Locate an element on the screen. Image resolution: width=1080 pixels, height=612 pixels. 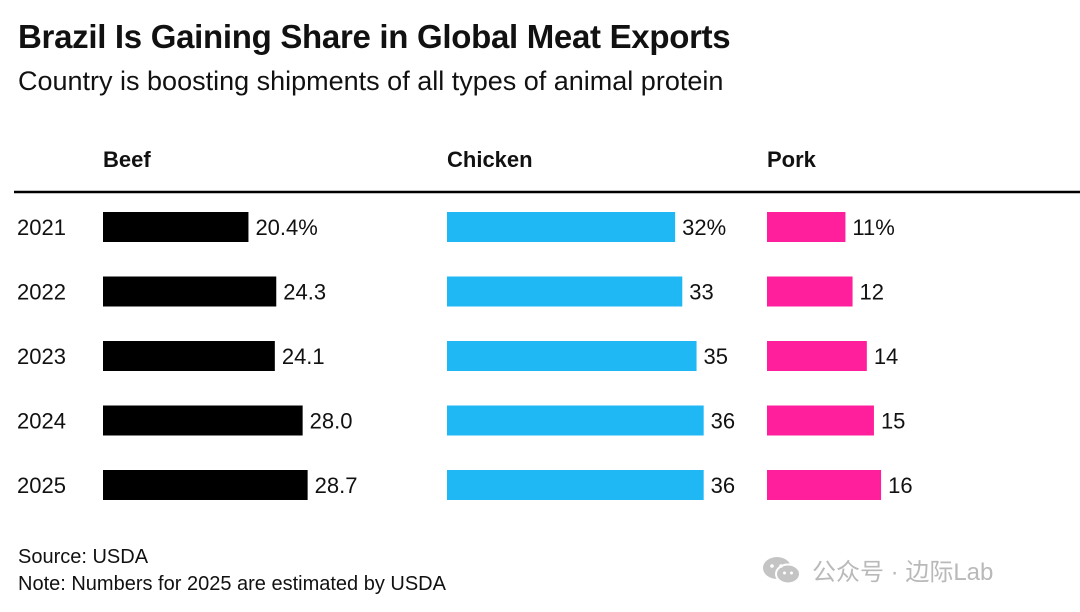
bar-chicken-2023 is located at coordinates (572, 356).